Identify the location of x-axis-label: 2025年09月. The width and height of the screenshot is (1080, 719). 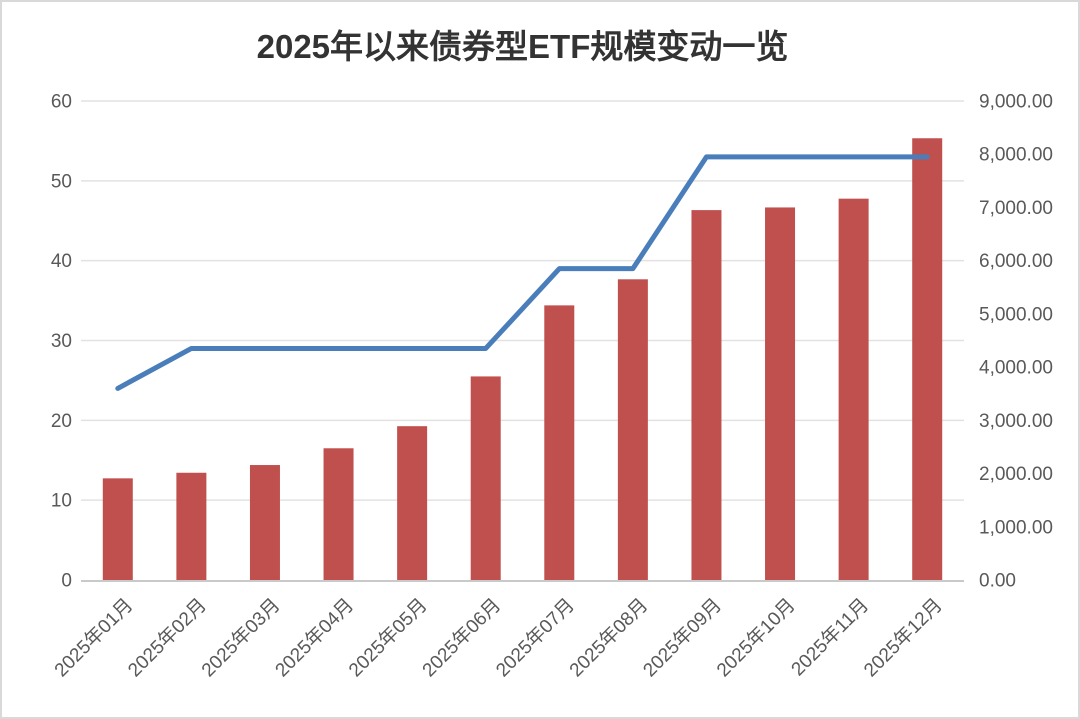
(682, 637).